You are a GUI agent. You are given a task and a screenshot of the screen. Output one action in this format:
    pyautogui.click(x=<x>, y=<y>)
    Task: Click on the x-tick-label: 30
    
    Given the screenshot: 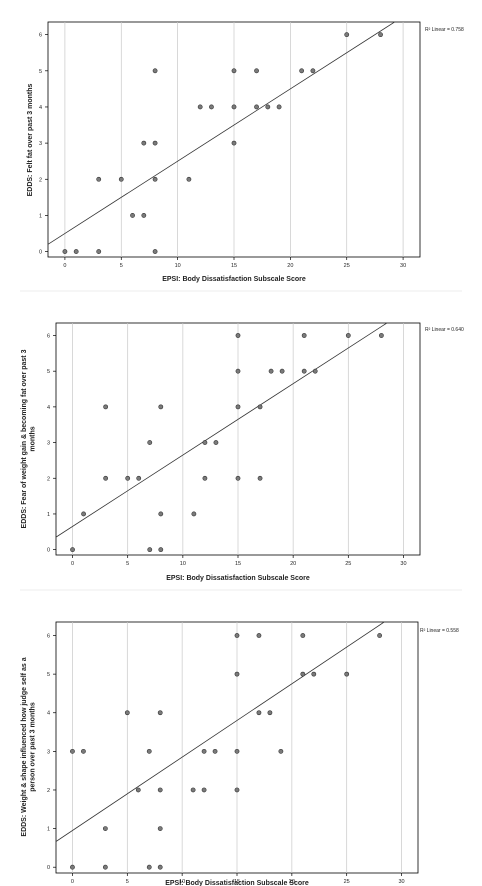 What is the action you would take?
    pyautogui.click(x=401, y=882)
    